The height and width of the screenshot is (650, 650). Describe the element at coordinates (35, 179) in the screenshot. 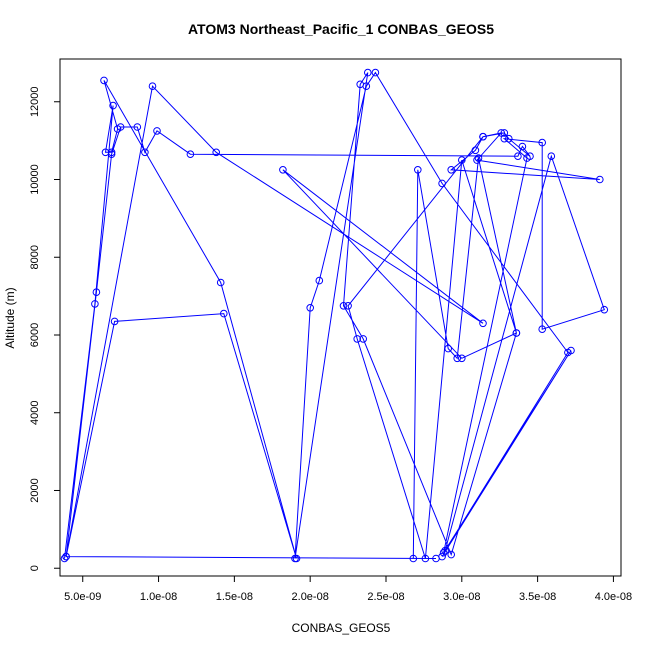

I see `y-tick-label: 10000` at that location.